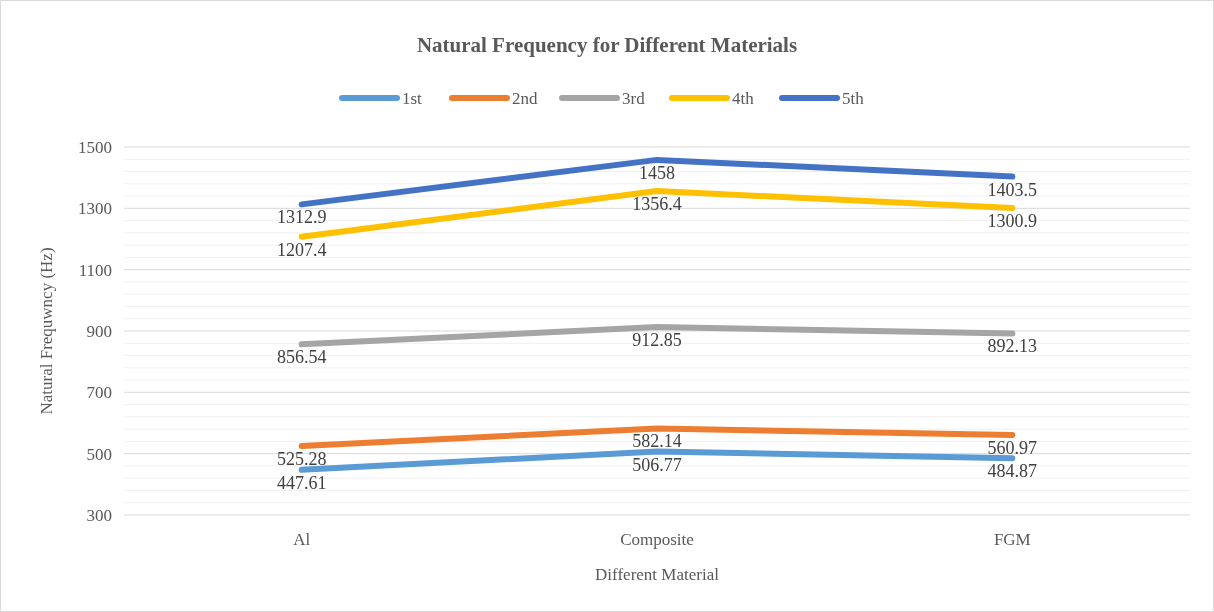 This screenshot has height=612, width=1214. What do you see at coordinates (1012, 471) in the screenshot?
I see `data-label: 484.87` at bounding box center [1012, 471].